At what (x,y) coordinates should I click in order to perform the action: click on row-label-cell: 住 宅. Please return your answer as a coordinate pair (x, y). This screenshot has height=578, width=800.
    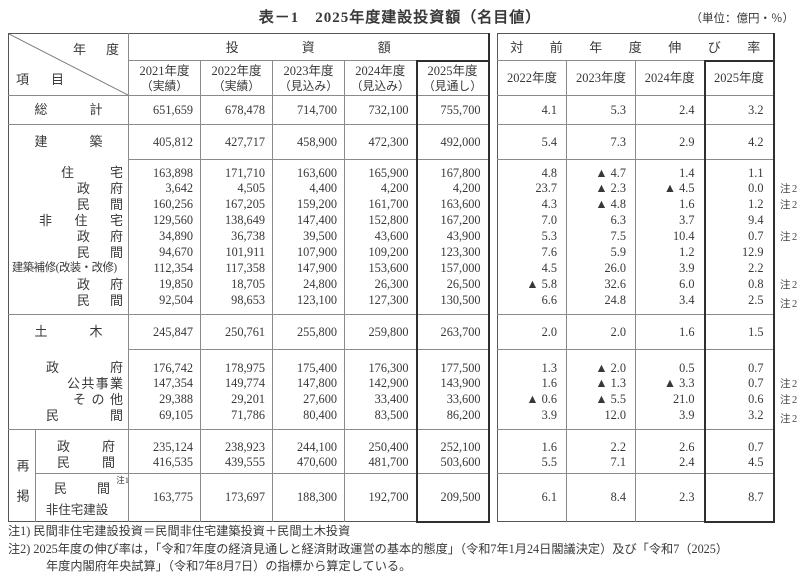
    Looking at the image, I should click on (69, 170).